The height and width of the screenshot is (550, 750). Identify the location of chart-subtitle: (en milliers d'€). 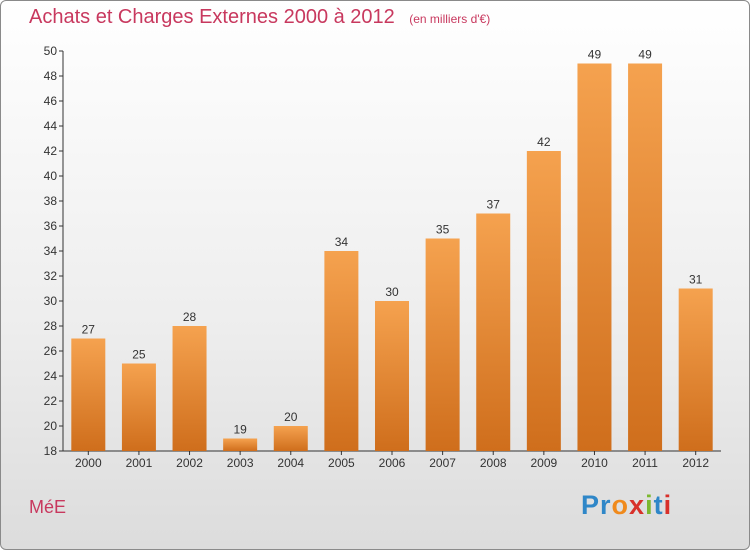
(450, 19).